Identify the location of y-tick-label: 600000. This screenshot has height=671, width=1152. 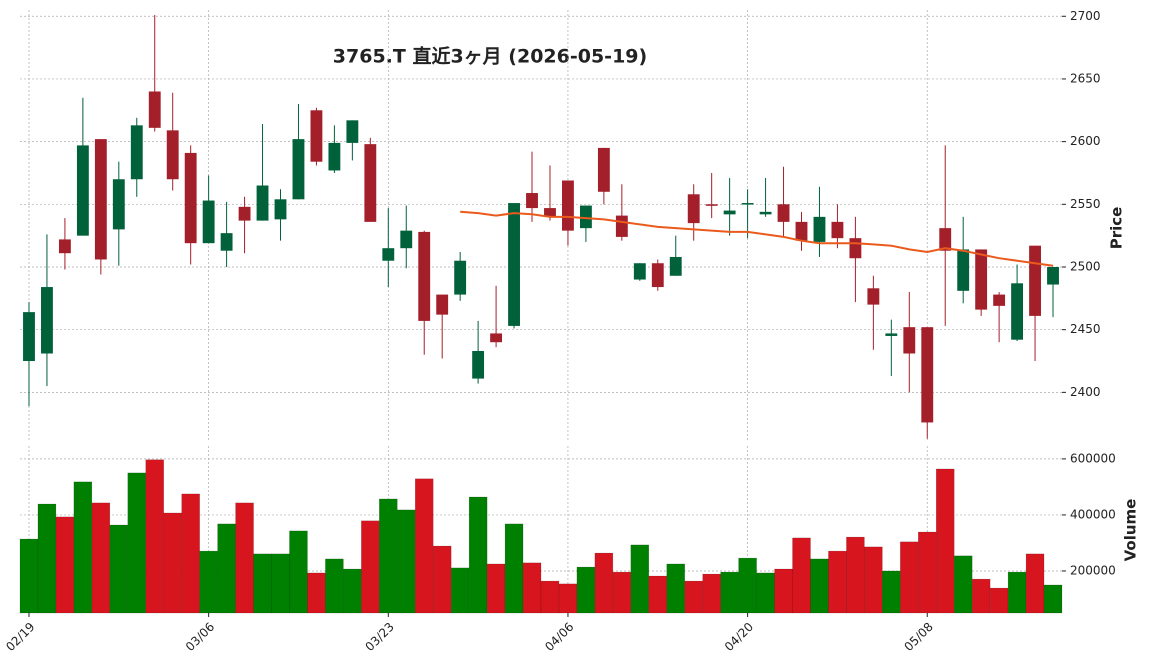
(1093, 458).